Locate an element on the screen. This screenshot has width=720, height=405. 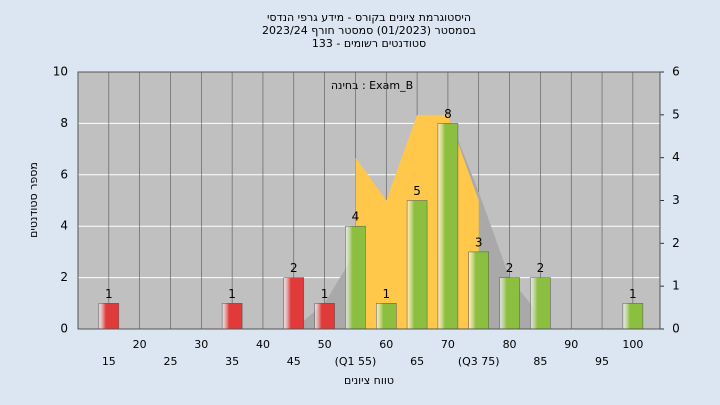
y2-tick-label: 1 is located at coordinates (676, 286).